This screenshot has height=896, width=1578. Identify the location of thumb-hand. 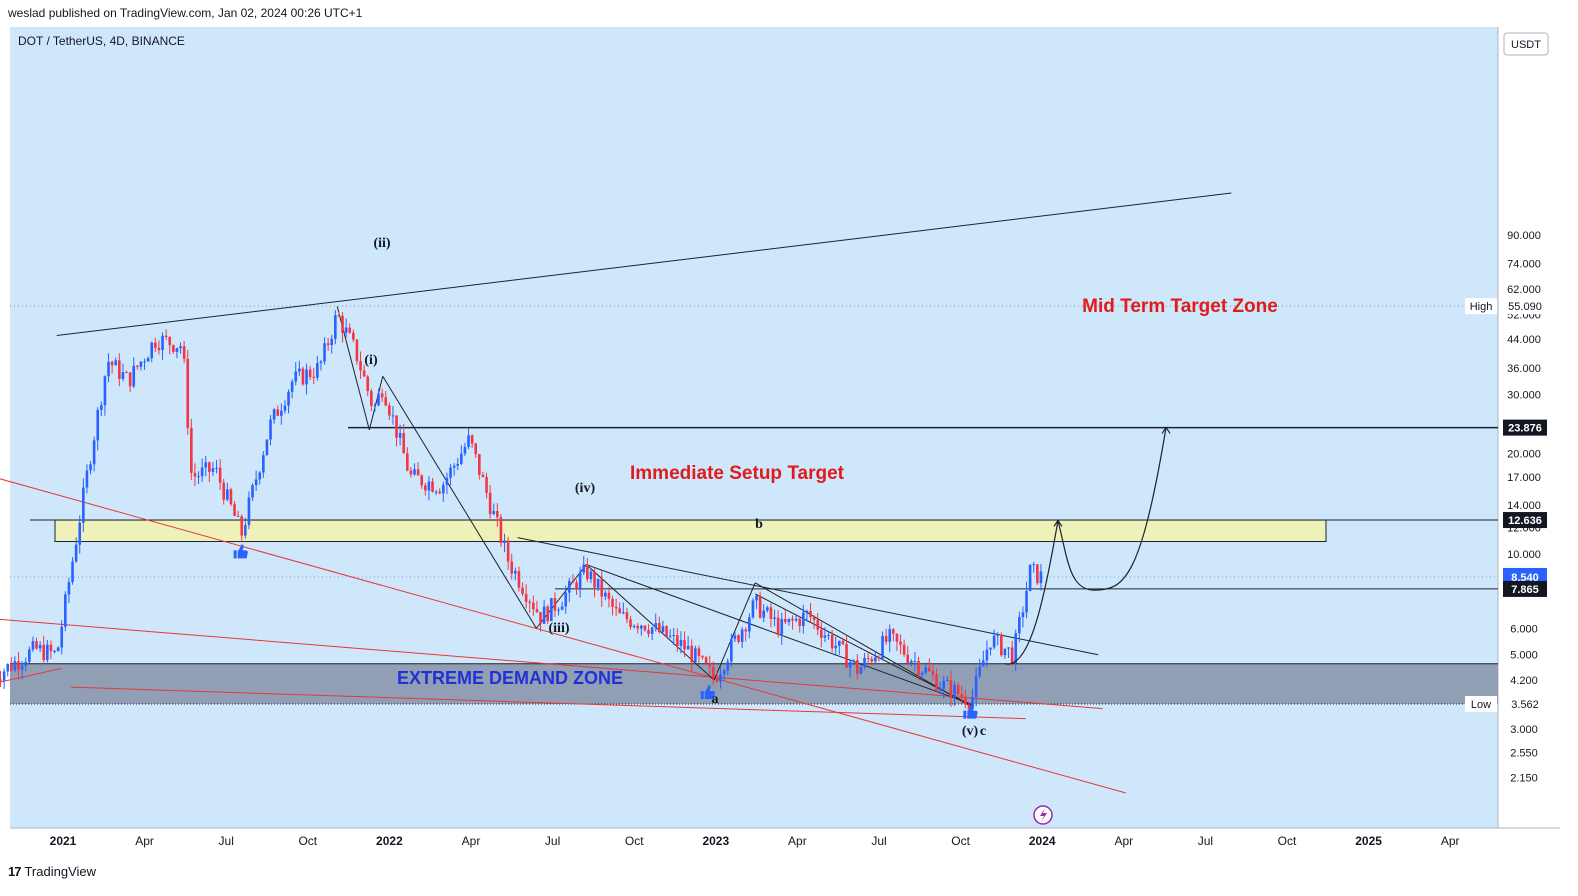
(709, 691).